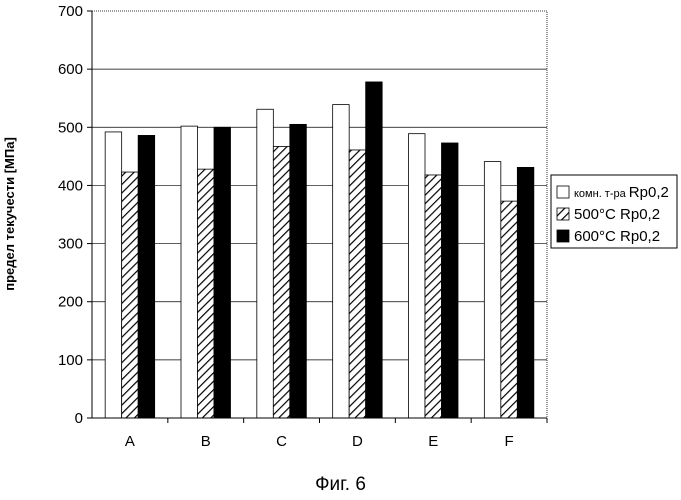  What do you see at coordinates (340, 485) in the screenshot?
I see `figure-caption: Фиг. 6` at bounding box center [340, 485].